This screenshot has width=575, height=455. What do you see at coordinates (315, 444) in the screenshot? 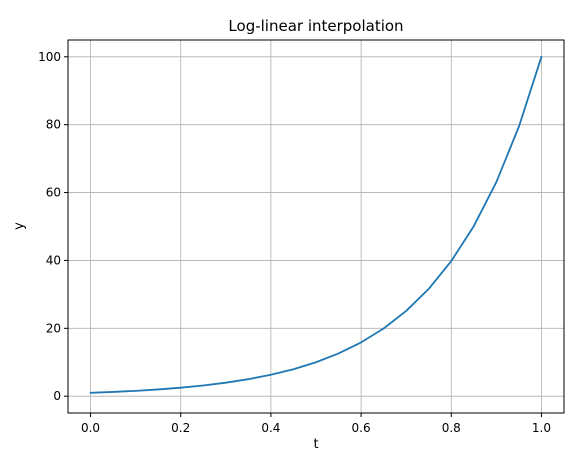
I see `x-axis-label: t` at bounding box center [315, 444].